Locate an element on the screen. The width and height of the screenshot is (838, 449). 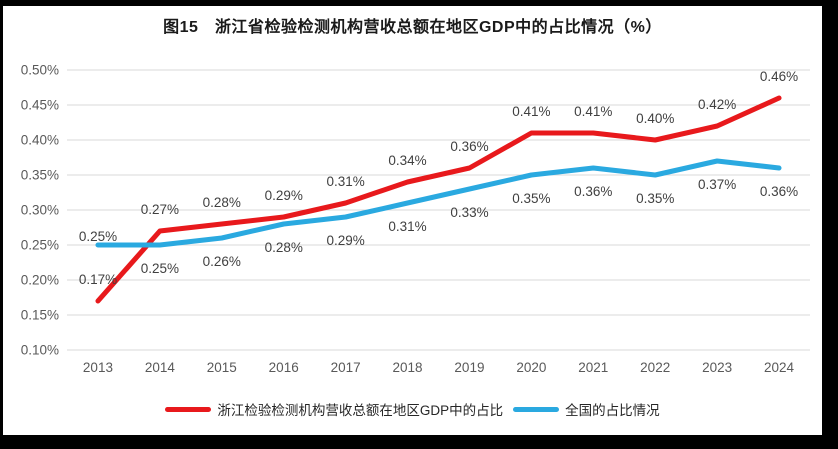
data-label-national: 0.33% is located at coordinates (469, 212).